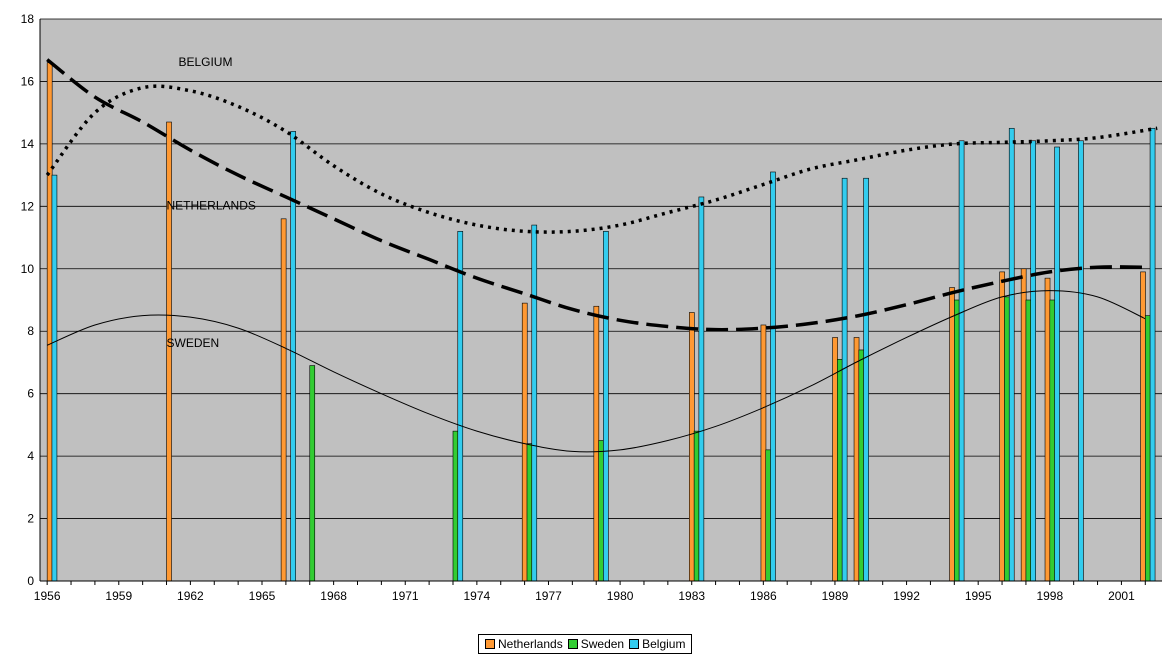 This screenshot has width=1168, height=664. I want to click on y-tick-label: 8, so click(30, 331).